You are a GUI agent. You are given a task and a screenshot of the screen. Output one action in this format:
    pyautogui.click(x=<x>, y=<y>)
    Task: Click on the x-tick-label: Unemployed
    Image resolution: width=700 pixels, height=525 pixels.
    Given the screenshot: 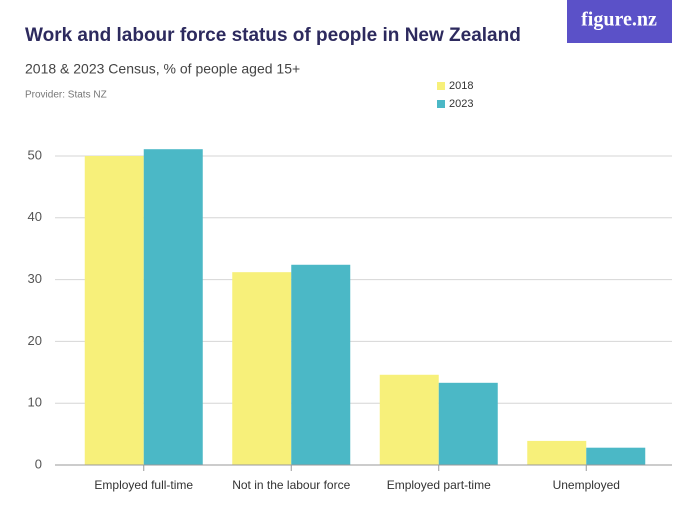 What is the action you would take?
    pyautogui.click(x=586, y=485)
    